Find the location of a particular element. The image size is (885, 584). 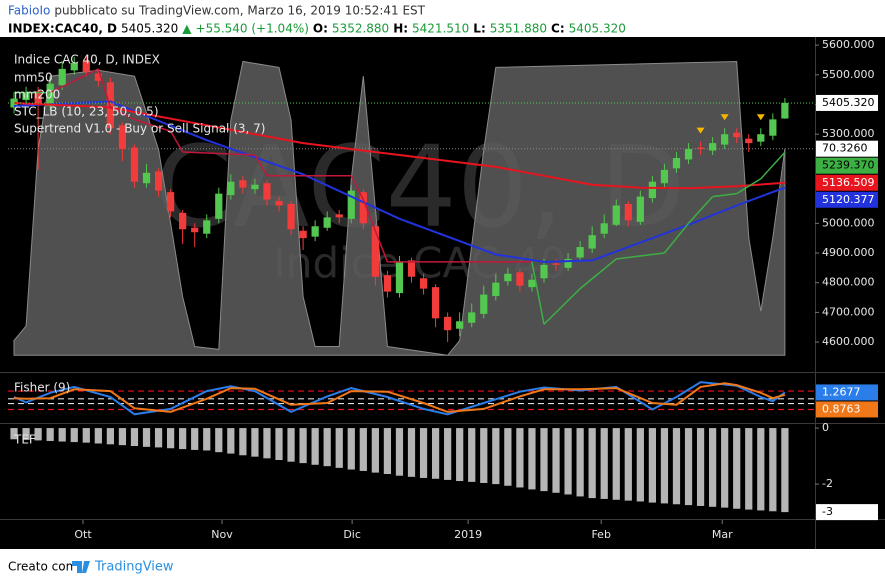

legend-entry: STC_LB (10, 23, 50, 0.5) is located at coordinates (86, 112).